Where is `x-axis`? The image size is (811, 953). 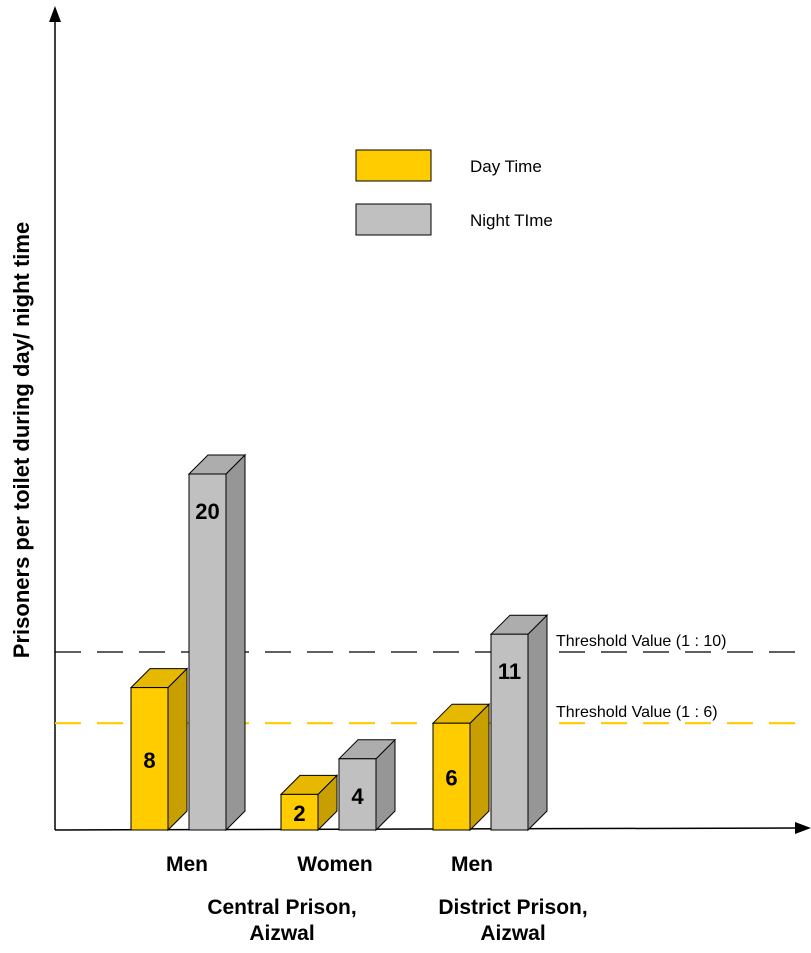
x-axis is located at coordinates (426, 829).